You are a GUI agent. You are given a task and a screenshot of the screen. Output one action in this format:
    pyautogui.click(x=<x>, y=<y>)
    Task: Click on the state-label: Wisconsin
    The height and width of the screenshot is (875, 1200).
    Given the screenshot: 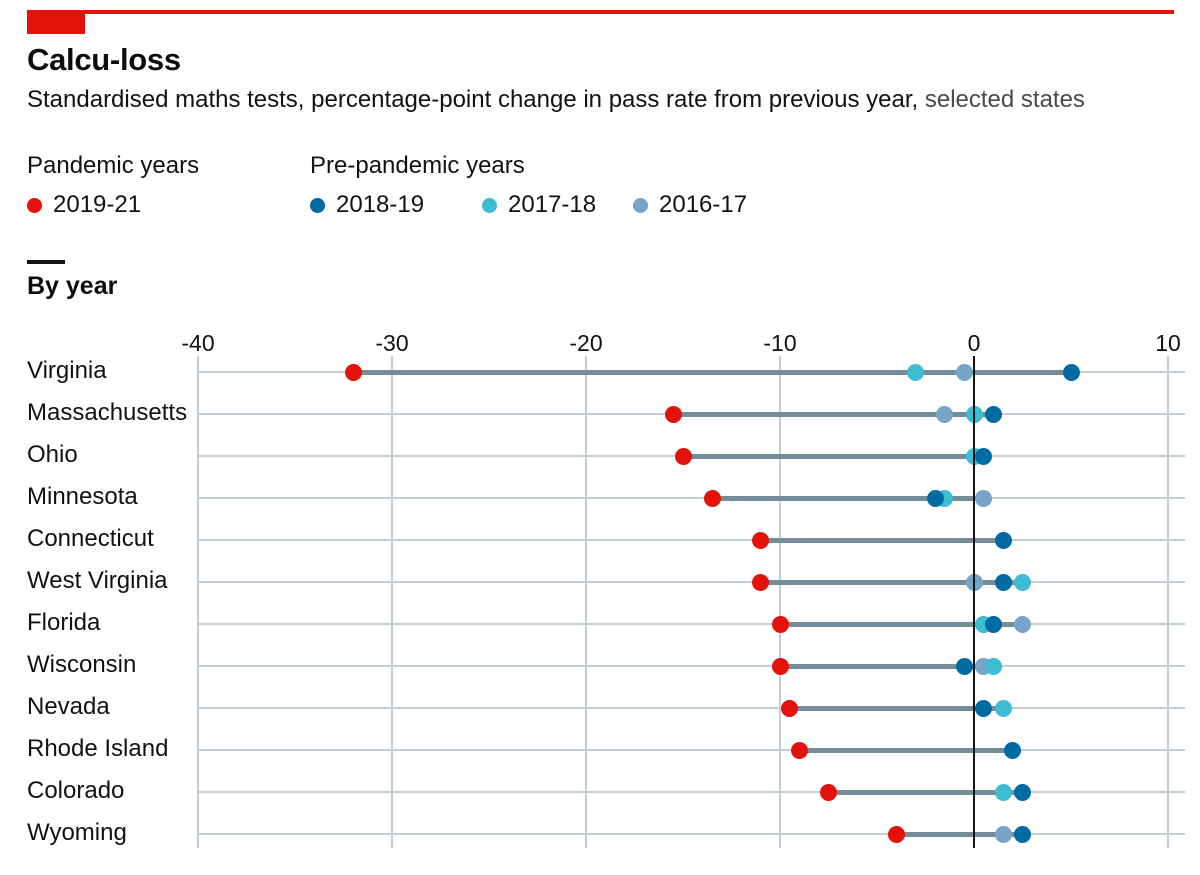 What is the action you would take?
    pyautogui.click(x=82, y=664)
    